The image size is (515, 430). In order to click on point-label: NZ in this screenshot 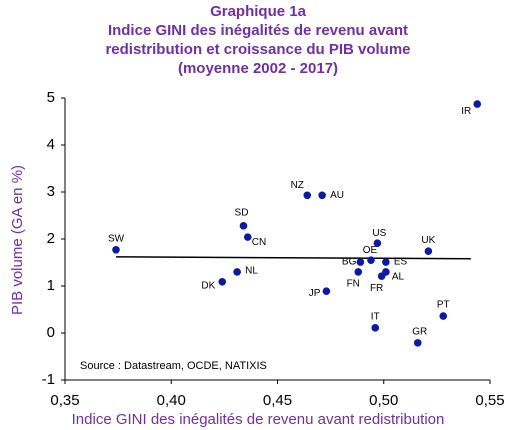, I will do `click(297, 185)`.